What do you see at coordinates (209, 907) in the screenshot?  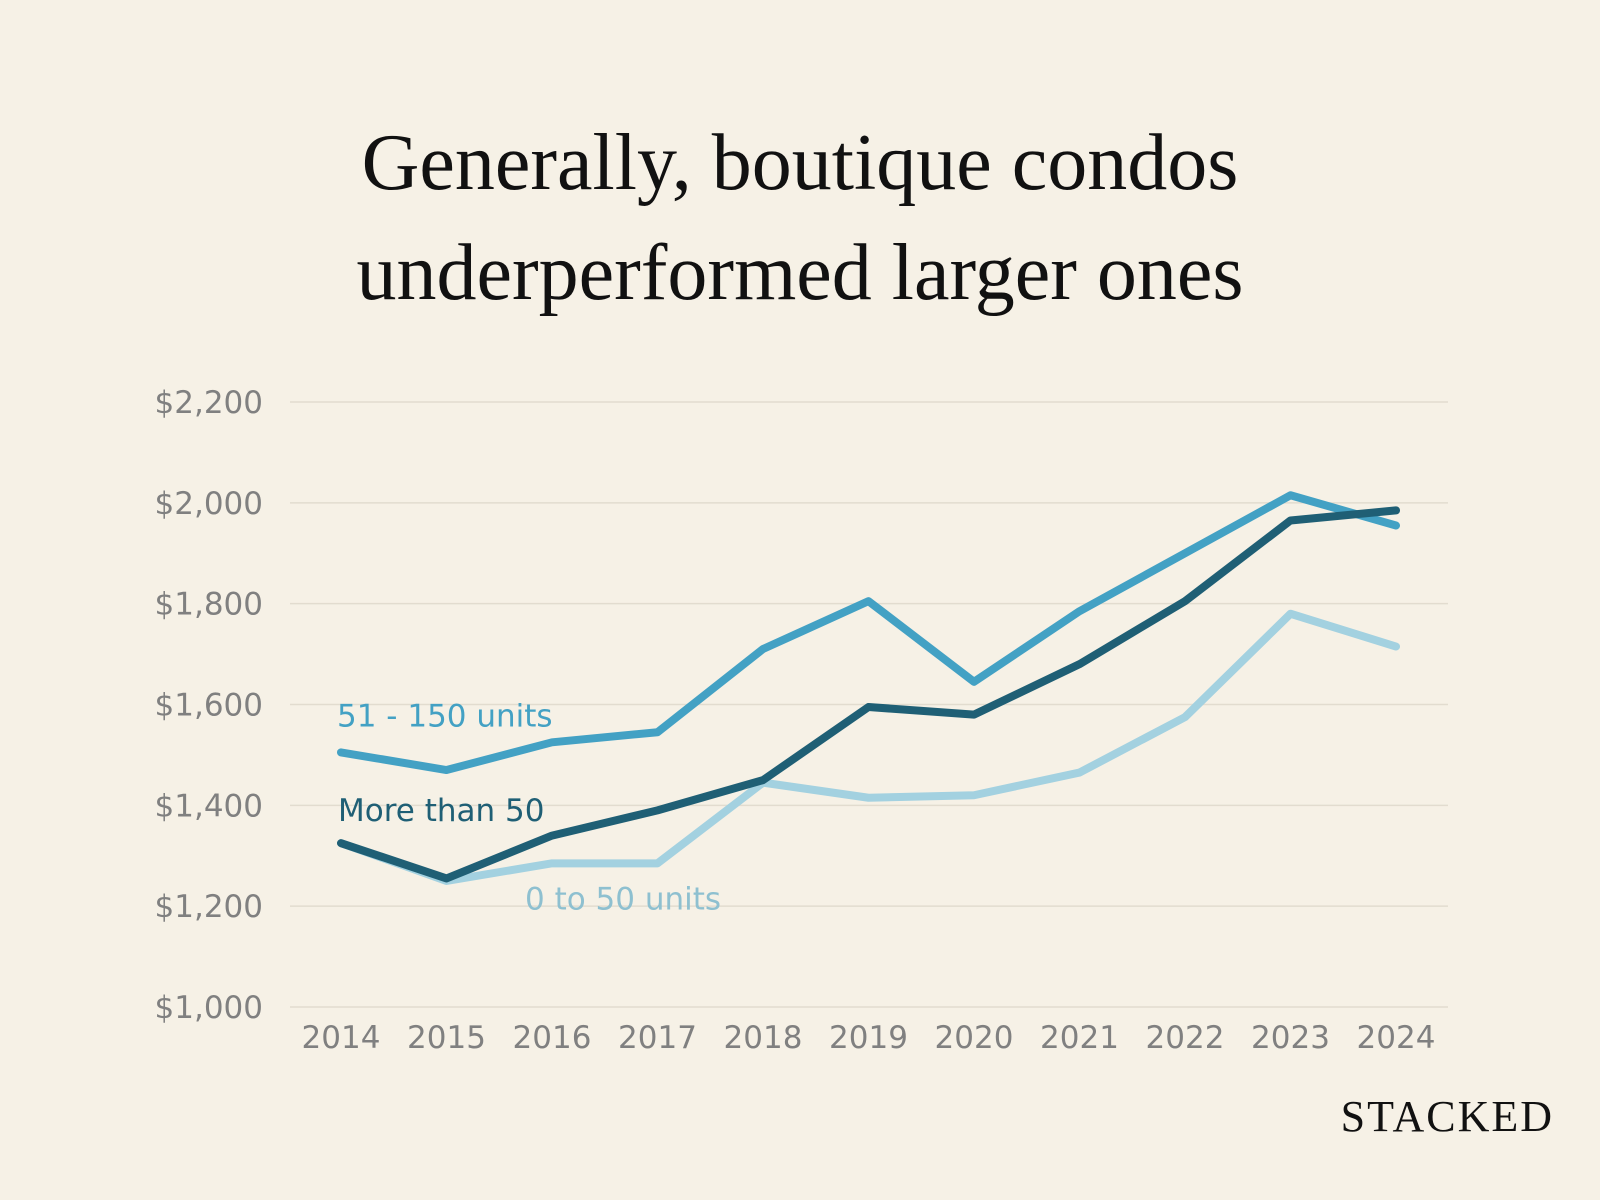 I see `y-tick-label: $1,200` at bounding box center [209, 907].